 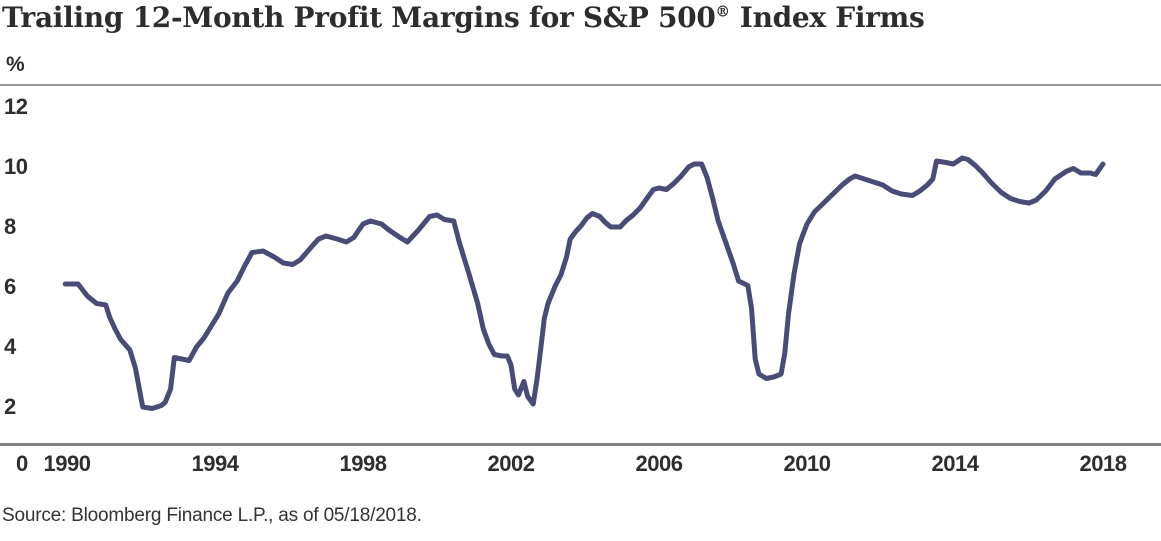 What do you see at coordinates (659, 463) in the screenshot?
I see `x-tick-label: 2006` at bounding box center [659, 463].